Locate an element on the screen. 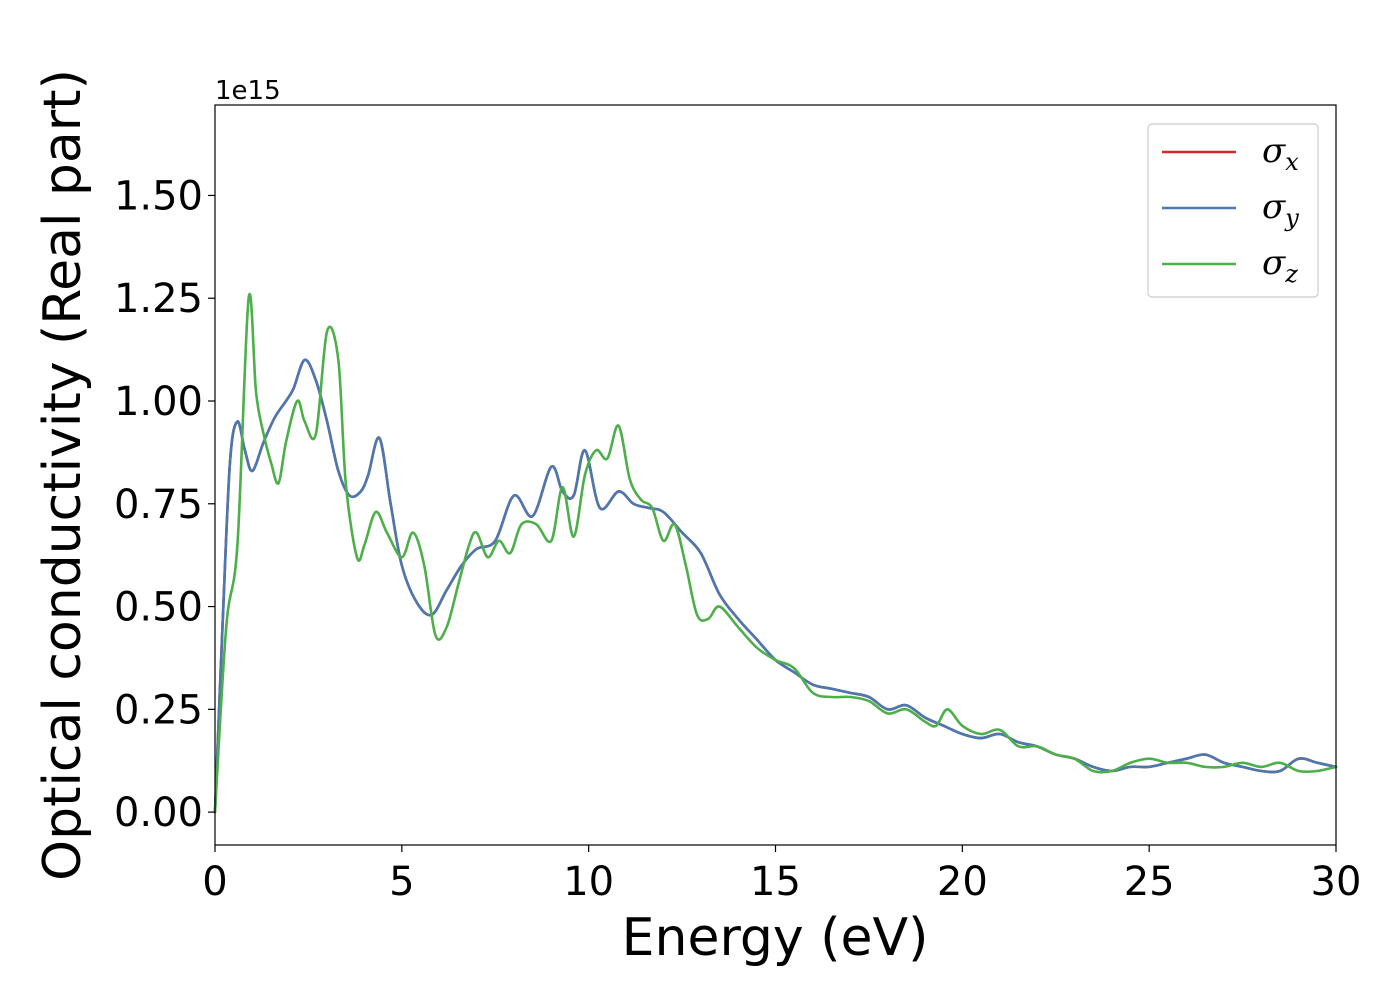 This screenshot has width=1400, height=1000. legend-label-z: σz is located at coordinates (1280, 265).